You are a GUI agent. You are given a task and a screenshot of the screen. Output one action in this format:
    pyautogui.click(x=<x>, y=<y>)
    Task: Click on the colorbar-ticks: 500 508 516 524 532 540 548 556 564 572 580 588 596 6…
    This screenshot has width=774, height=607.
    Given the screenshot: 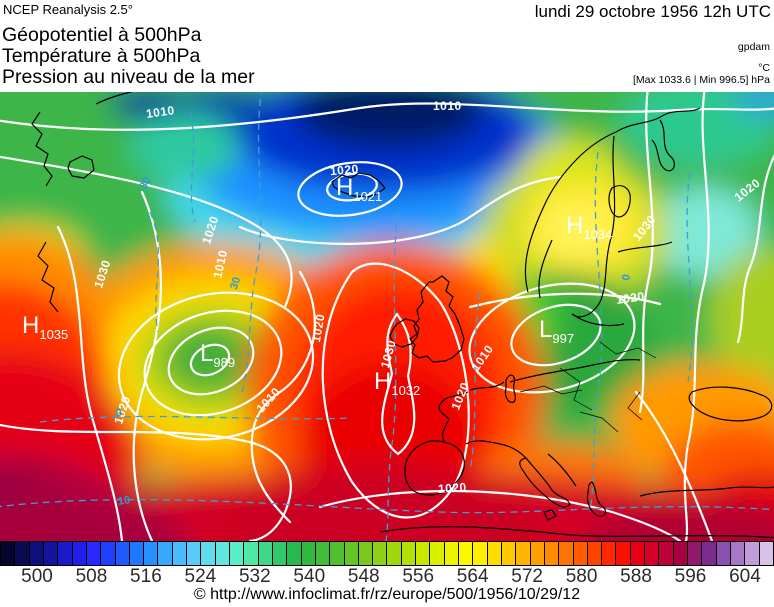 What is the action you would take?
    pyautogui.click(x=387, y=577)
    